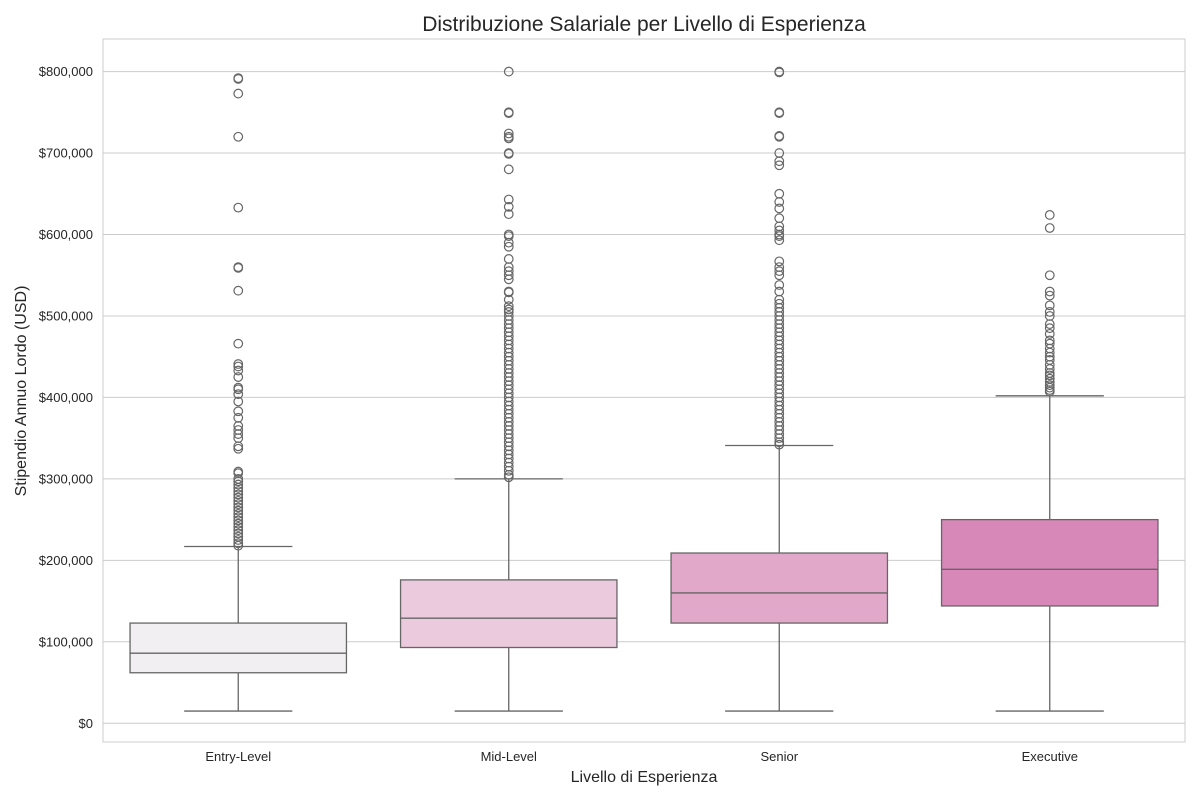  What do you see at coordinates (66, 478) in the screenshot?
I see `y-tick-label: $300,000` at bounding box center [66, 478].